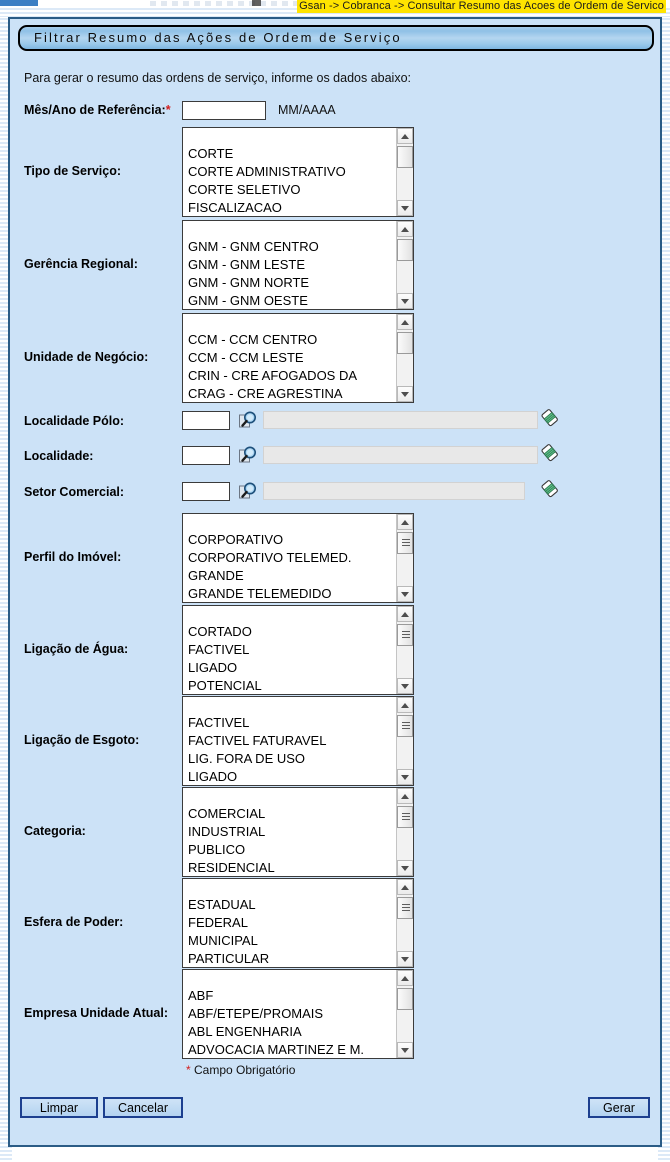 The height and width of the screenshot is (1162, 670). I want to click on categoria-scrollbar, so click(404, 832).